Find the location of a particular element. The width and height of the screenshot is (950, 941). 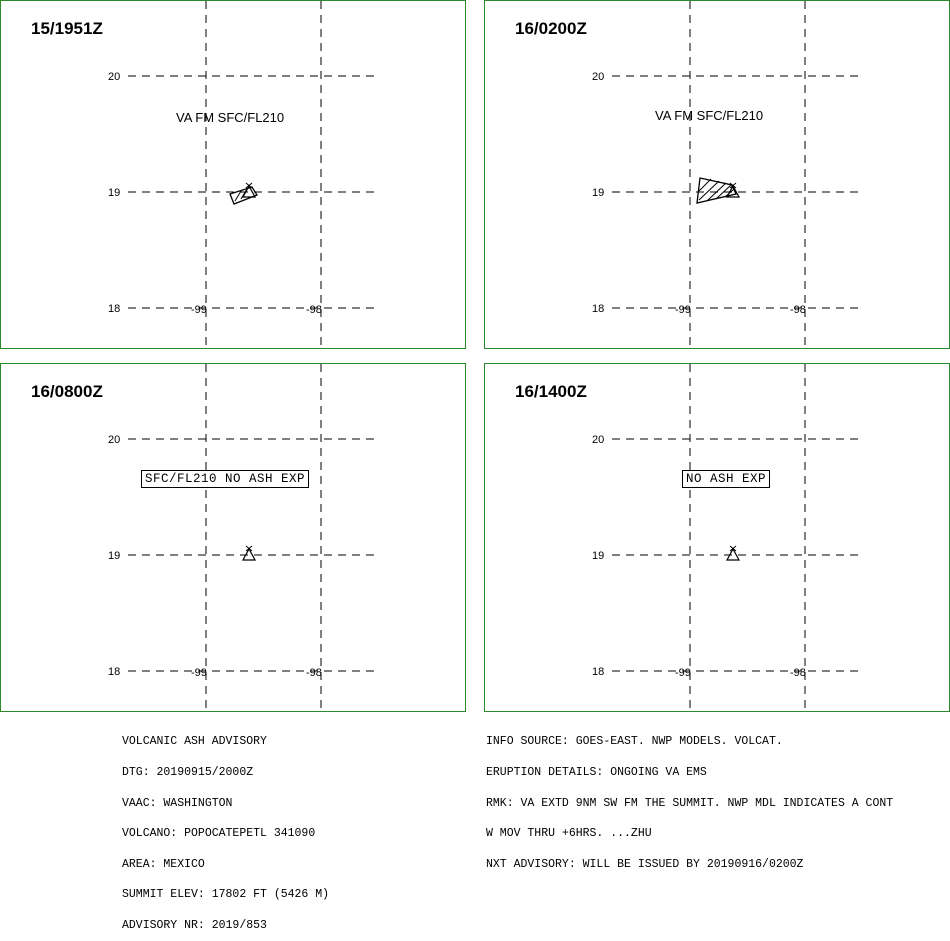

advisory-line: DTG: 20190915/2000Z is located at coordinates (188, 773).